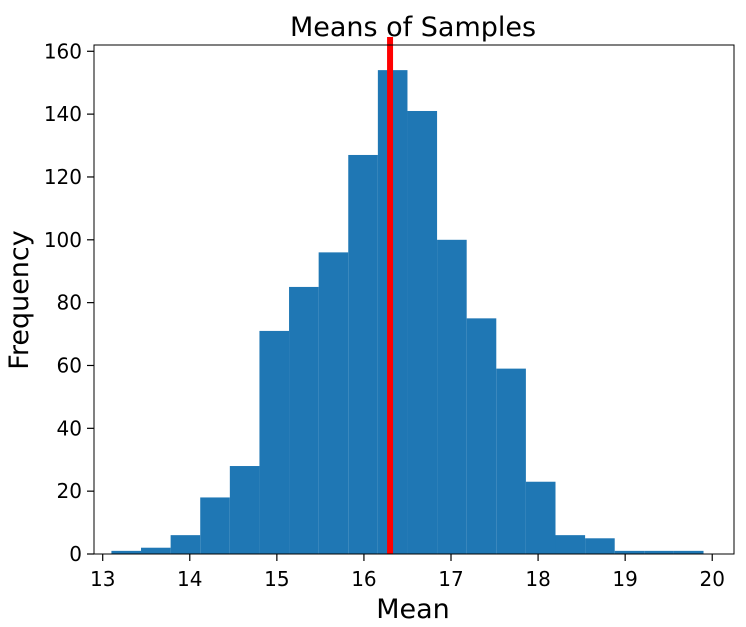  I want to click on y-axis-ticks: 0 20 40 60 80 100 120 140 160, so click(69, 302).